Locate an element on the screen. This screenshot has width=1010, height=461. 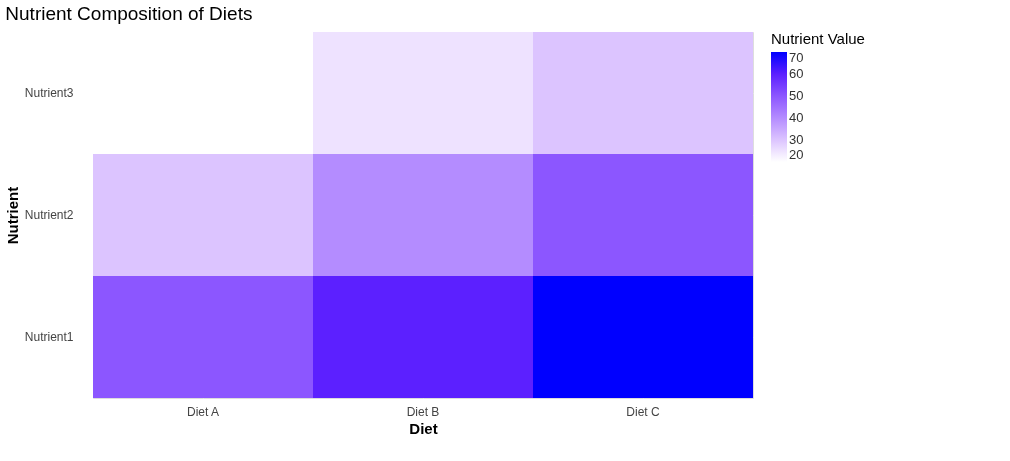
x-tick-label: Diet A is located at coordinates (203, 411).